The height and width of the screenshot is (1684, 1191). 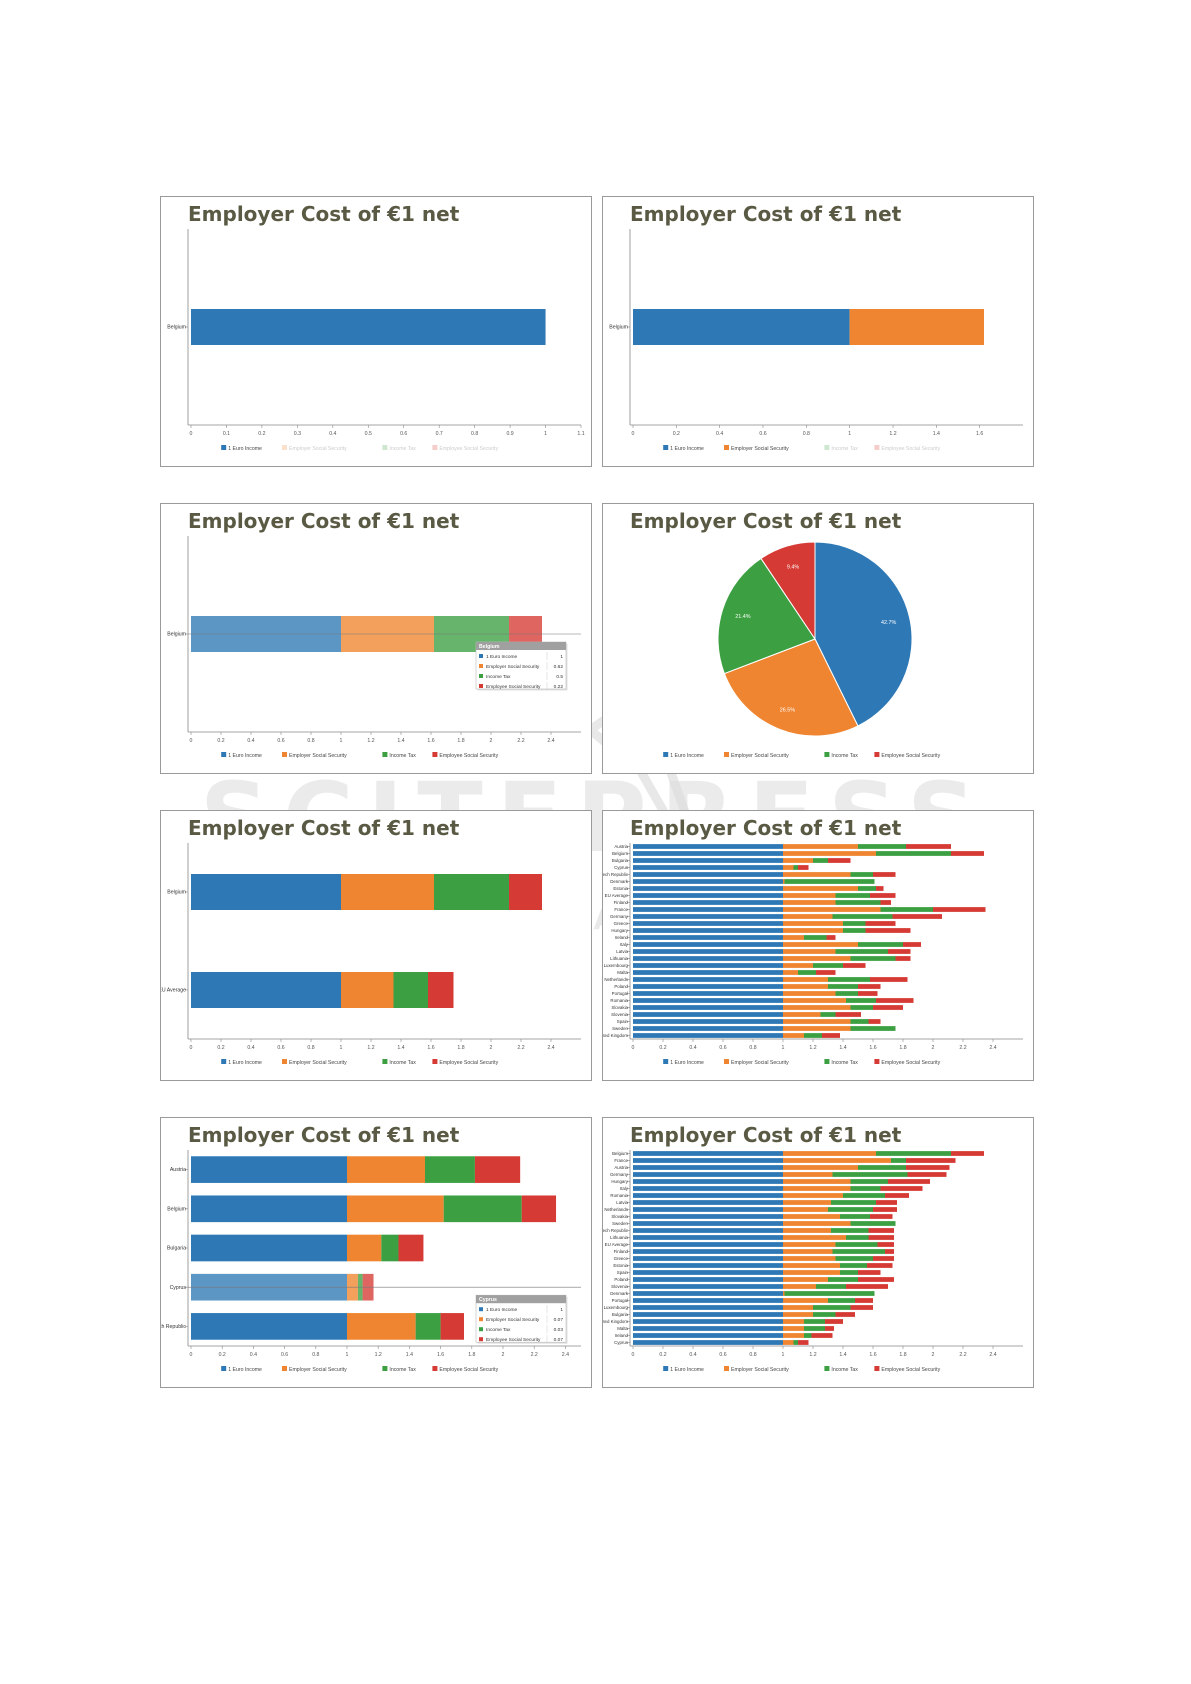 What do you see at coordinates (481, 1329) in the screenshot?
I see `tooltip-swatch` at bounding box center [481, 1329].